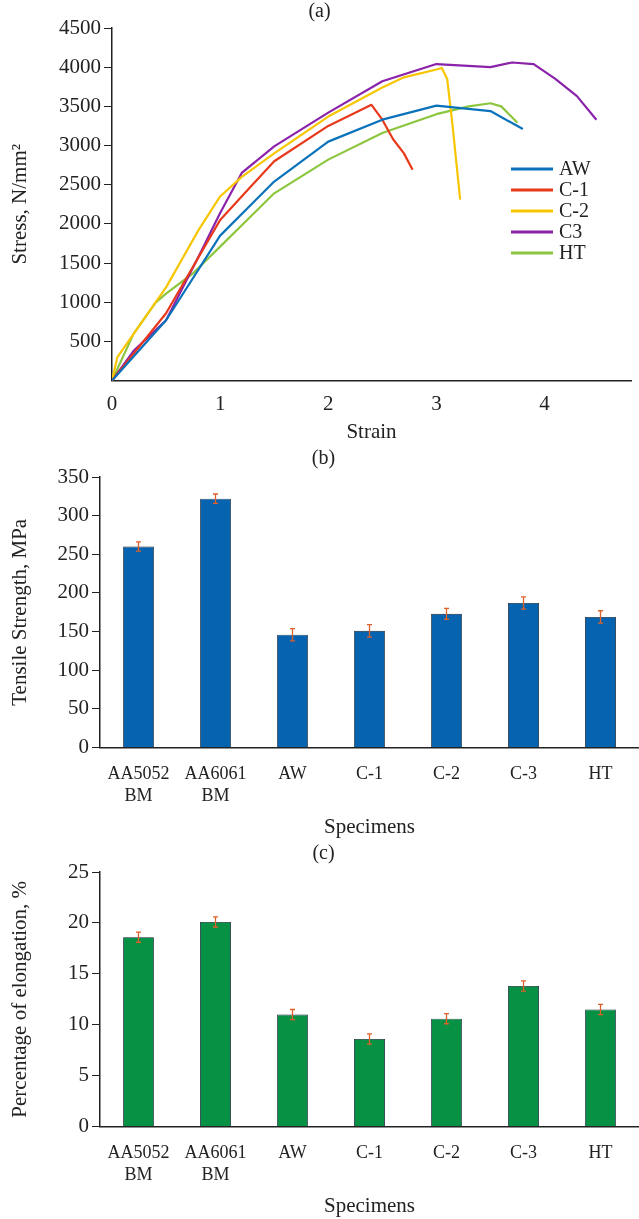 The height and width of the screenshot is (1219, 639). What do you see at coordinates (80, 26) in the screenshot?
I see `y-tick-label: 4500` at bounding box center [80, 26].